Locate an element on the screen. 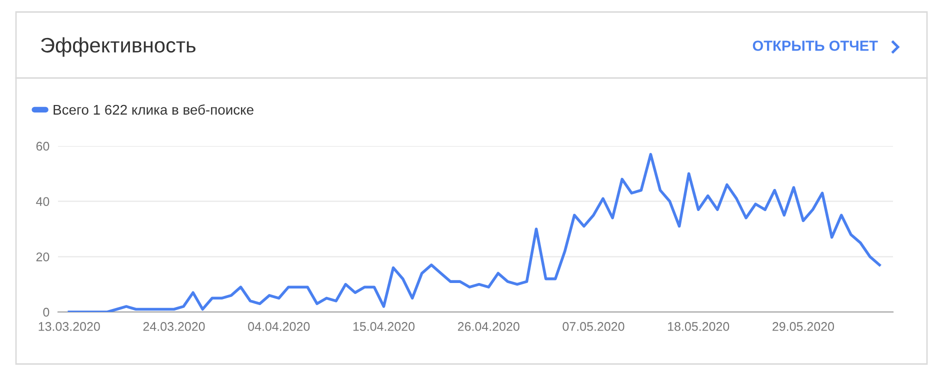 The width and height of the screenshot is (942, 376). y-tick-label: 60 is located at coordinates (43, 146).